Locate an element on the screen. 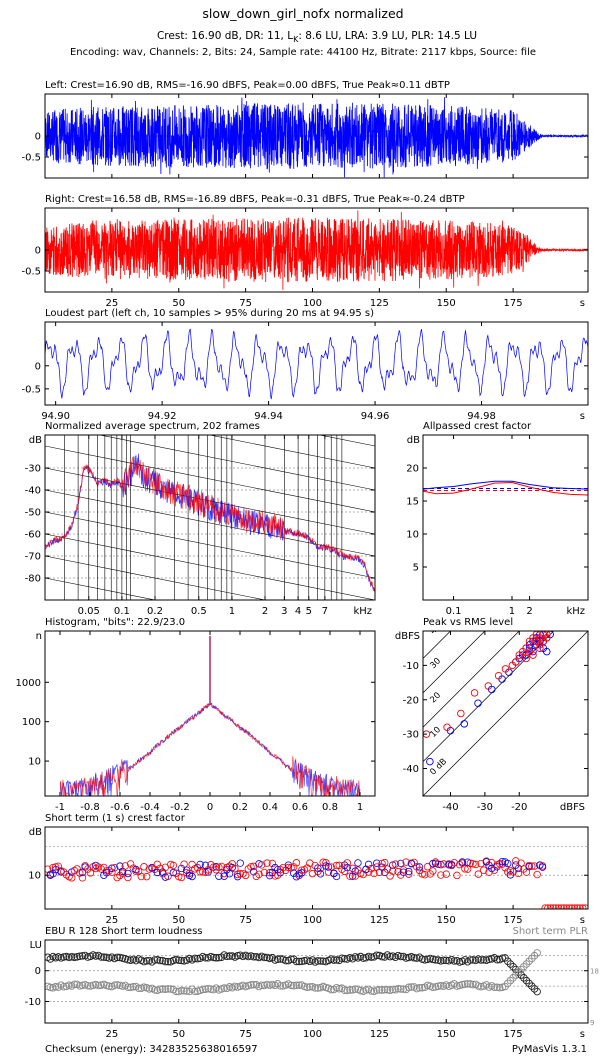  page-title: slow_down_girl_nofx normalized is located at coordinates (302, 13).